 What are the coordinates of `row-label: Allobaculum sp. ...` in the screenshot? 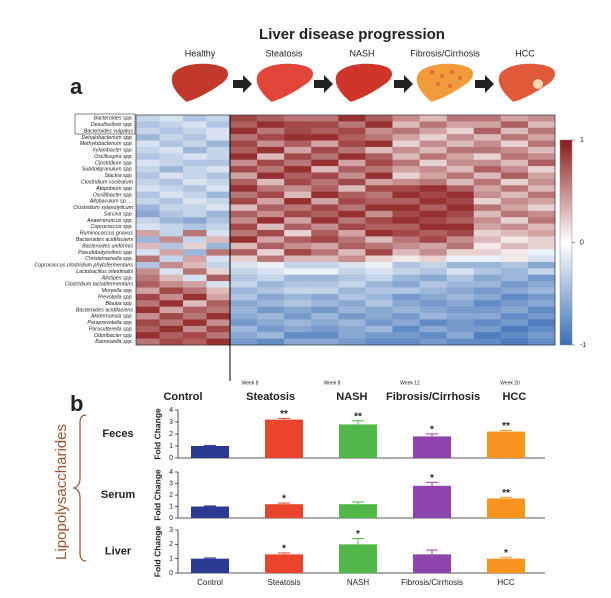 It's located at (111, 202).